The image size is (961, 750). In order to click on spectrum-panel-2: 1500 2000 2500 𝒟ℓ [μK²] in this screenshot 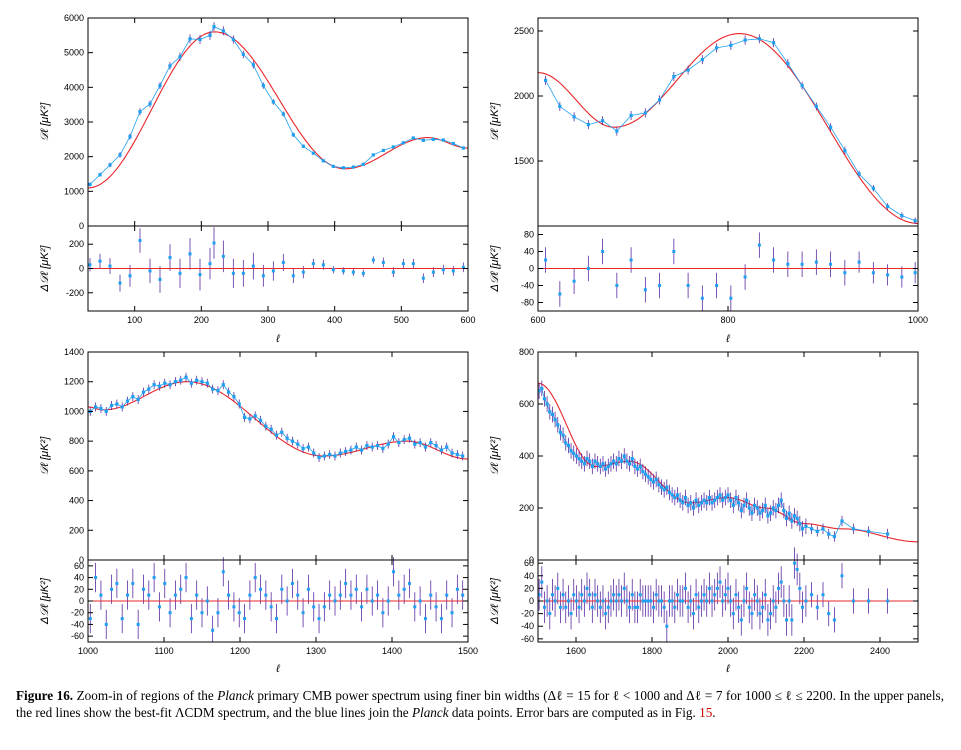, I will do `click(704, 122)`.